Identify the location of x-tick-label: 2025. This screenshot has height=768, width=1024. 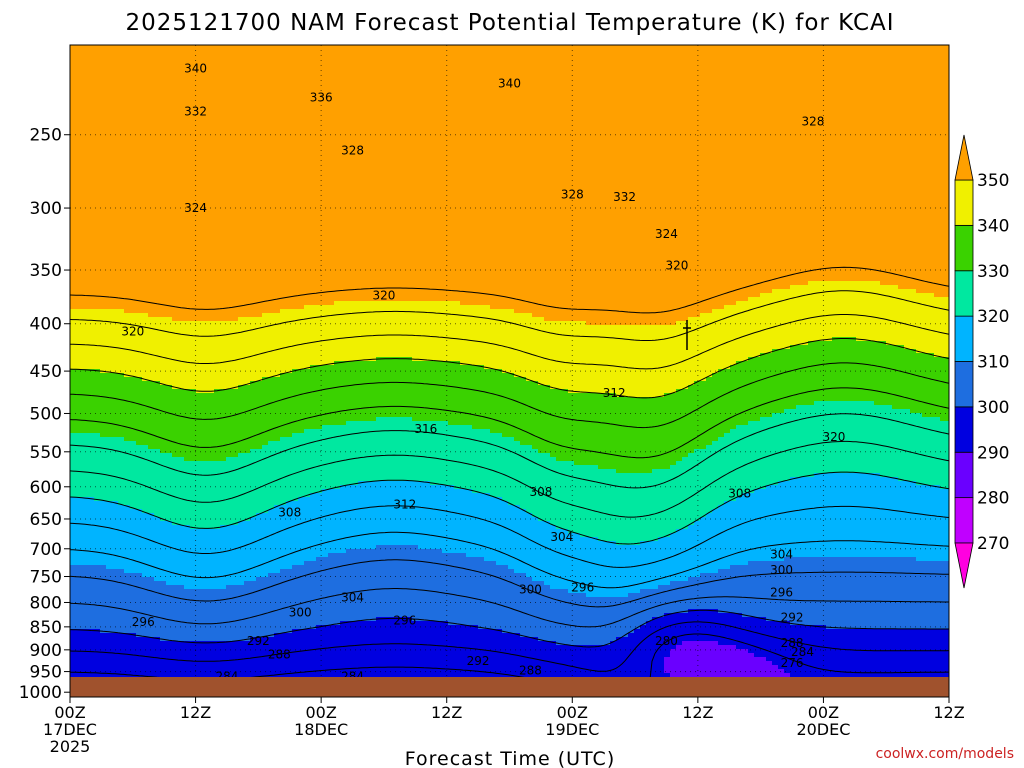
(70, 746).